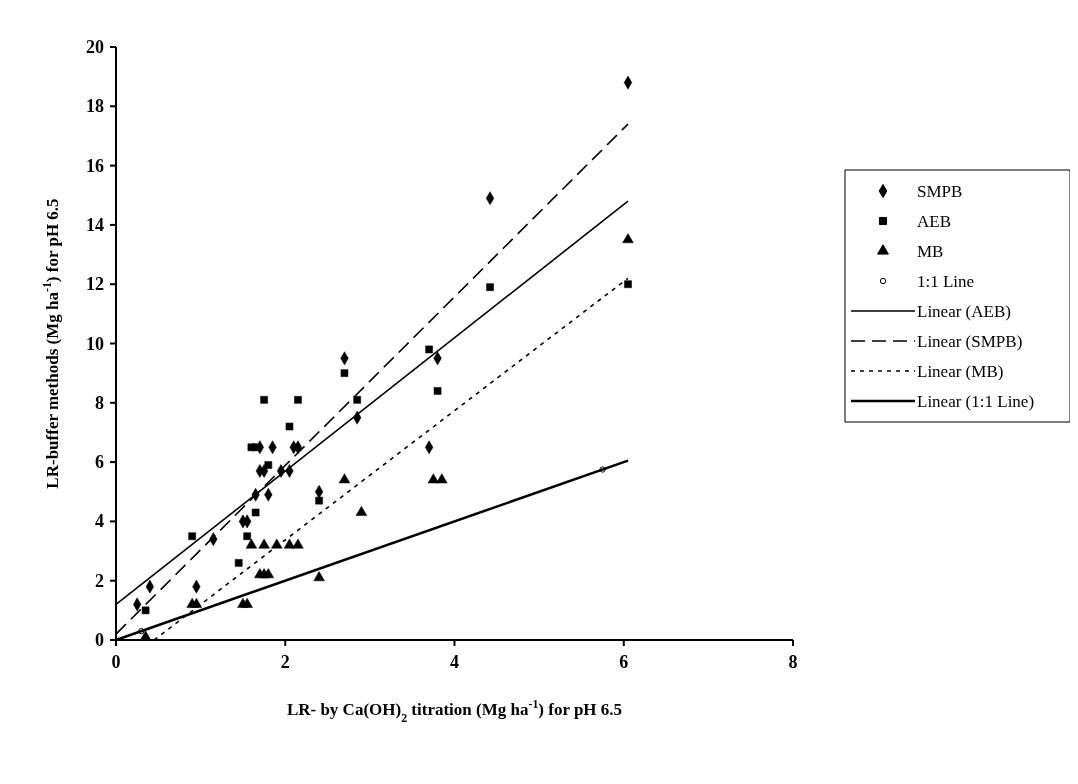 This screenshot has height=784, width=1078. I want to click on y-tick-label: 4, so click(99, 521).